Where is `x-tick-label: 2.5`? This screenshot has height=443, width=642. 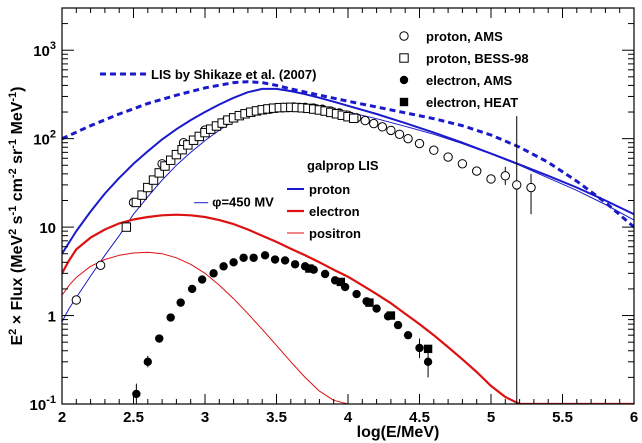
x-tick-label: 2.5 is located at coordinates (133, 417).